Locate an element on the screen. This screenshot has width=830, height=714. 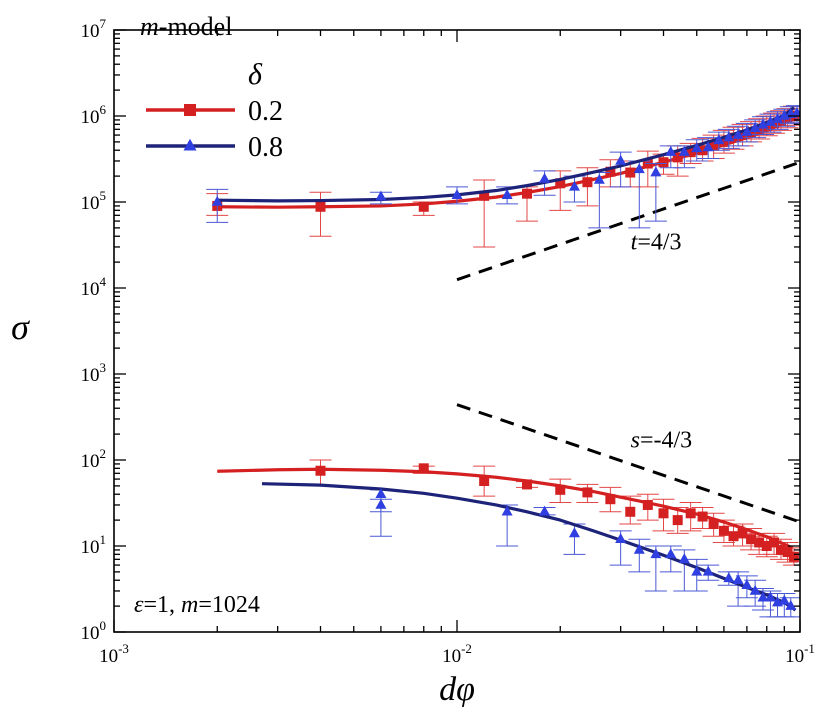
point-upper-0.2-15 is located at coordinates (723, 141).